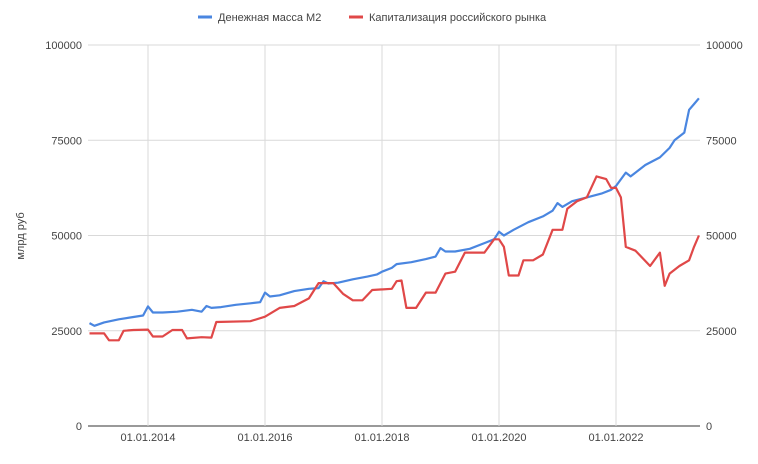 The image size is (758, 464). What do you see at coordinates (709, 427) in the screenshot?
I see `y-tick-label-right: 0` at bounding box center [709, 427].